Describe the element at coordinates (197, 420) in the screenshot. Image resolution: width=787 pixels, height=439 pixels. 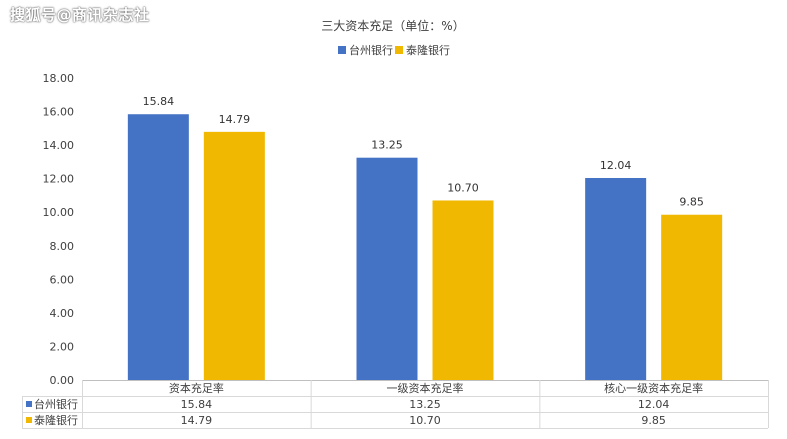
I see `table-cell: 14.79` at that location.